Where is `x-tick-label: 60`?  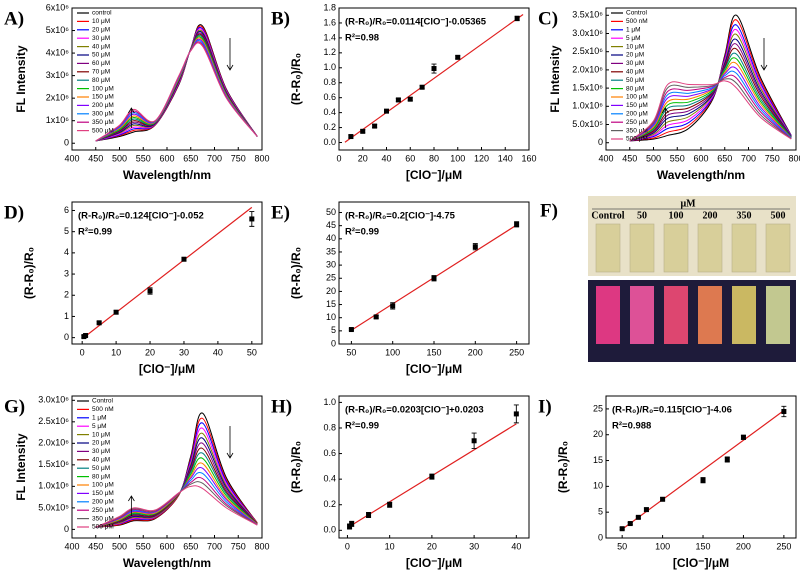
x-tick-label: 60 is located at coordinates (410, 158).